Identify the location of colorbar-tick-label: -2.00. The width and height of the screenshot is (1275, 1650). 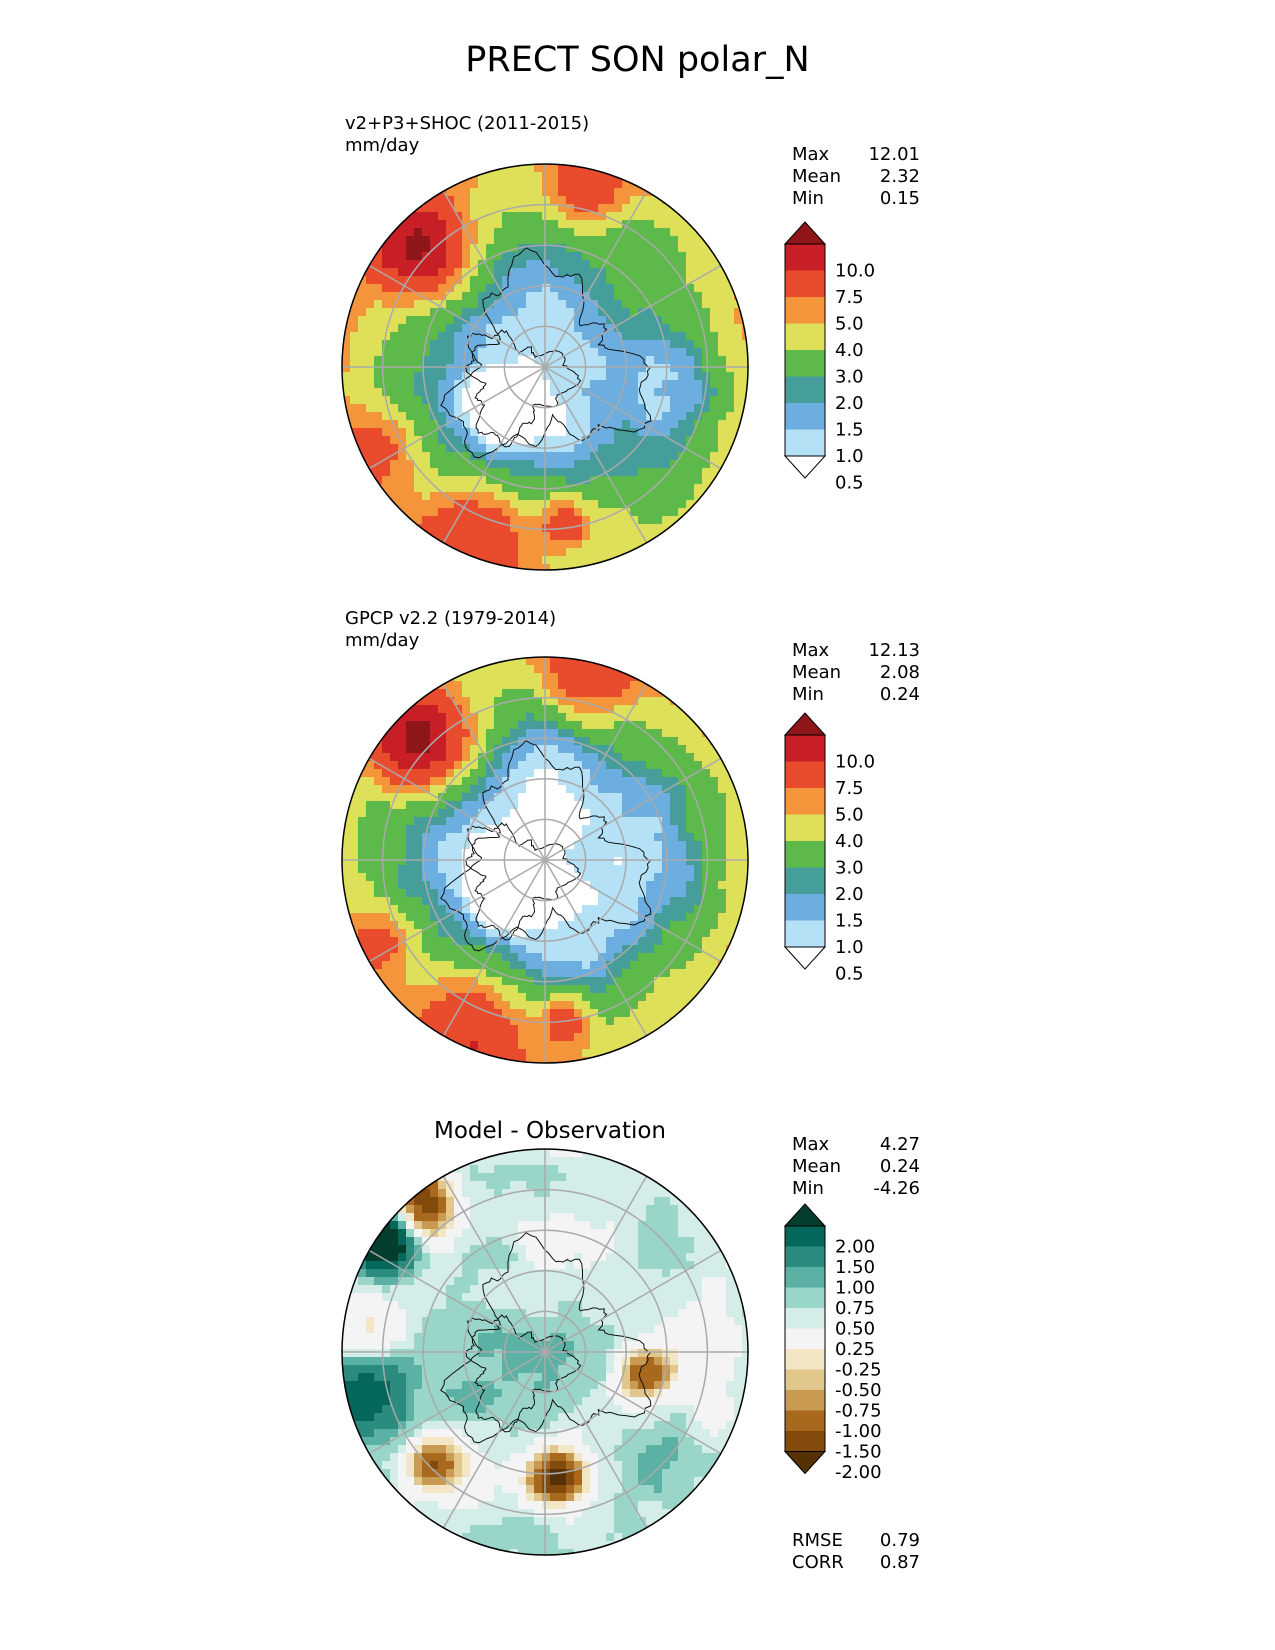
(858, 1472).